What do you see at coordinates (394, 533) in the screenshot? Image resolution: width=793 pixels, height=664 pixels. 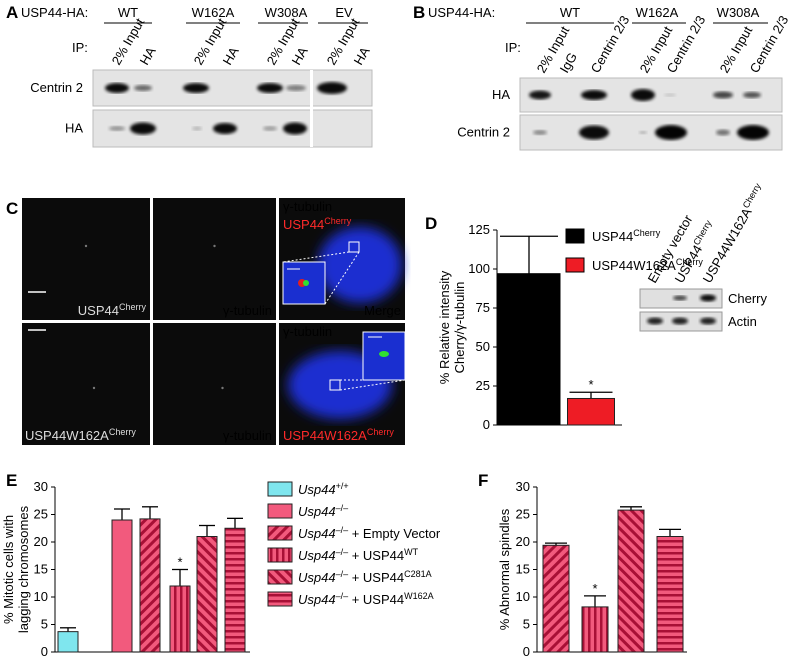 I see `text-part: + Empty Vector` at bounding box center [394, 533].